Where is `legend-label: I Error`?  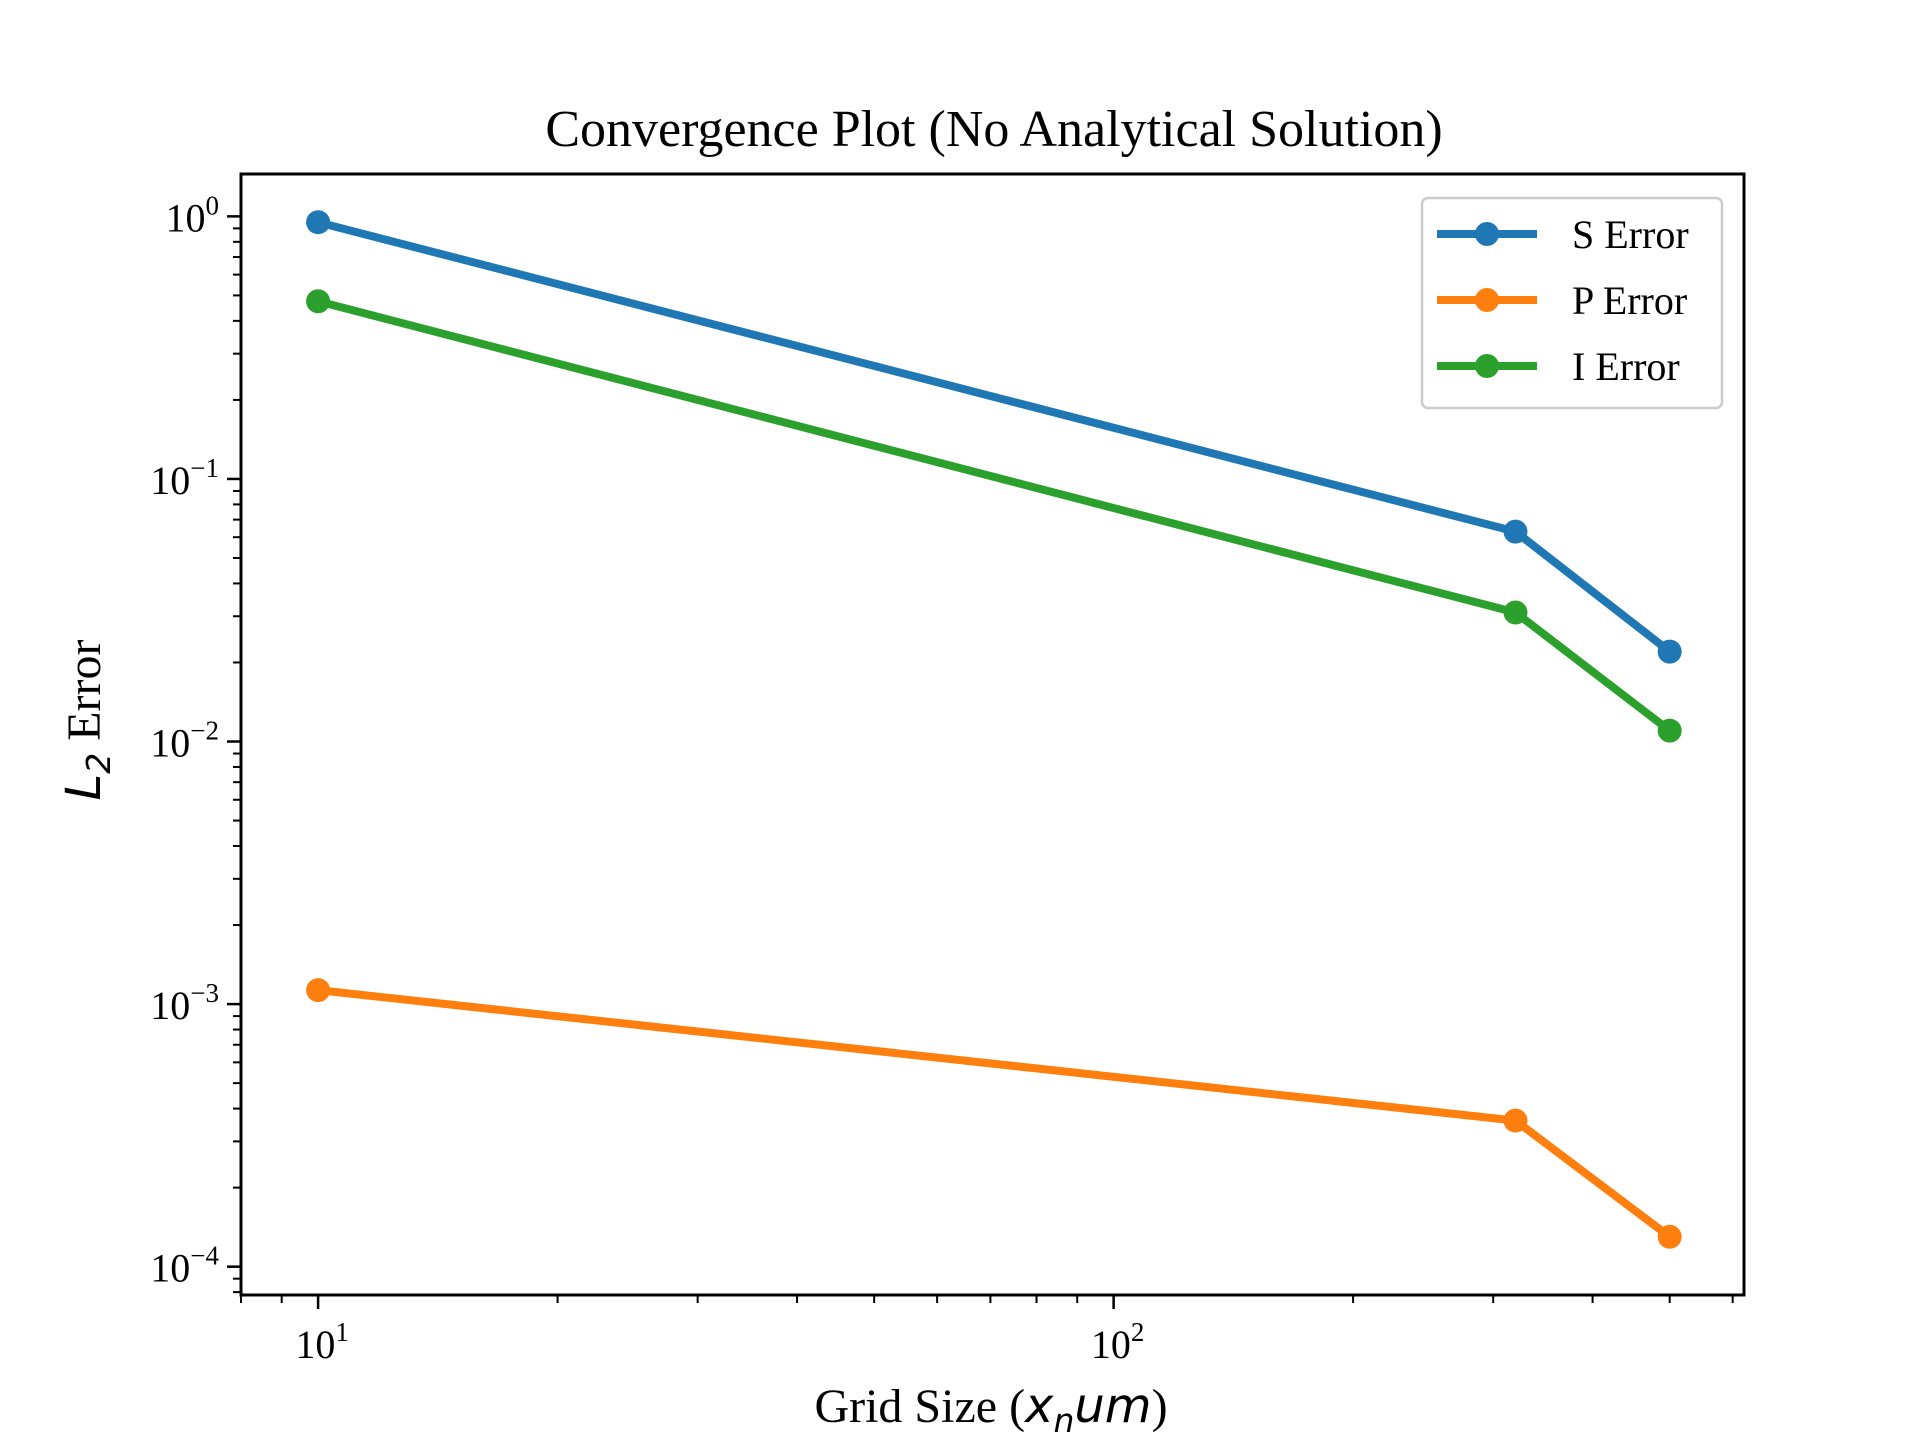
legend-label: I Error is located at coordinates (1626, 366).